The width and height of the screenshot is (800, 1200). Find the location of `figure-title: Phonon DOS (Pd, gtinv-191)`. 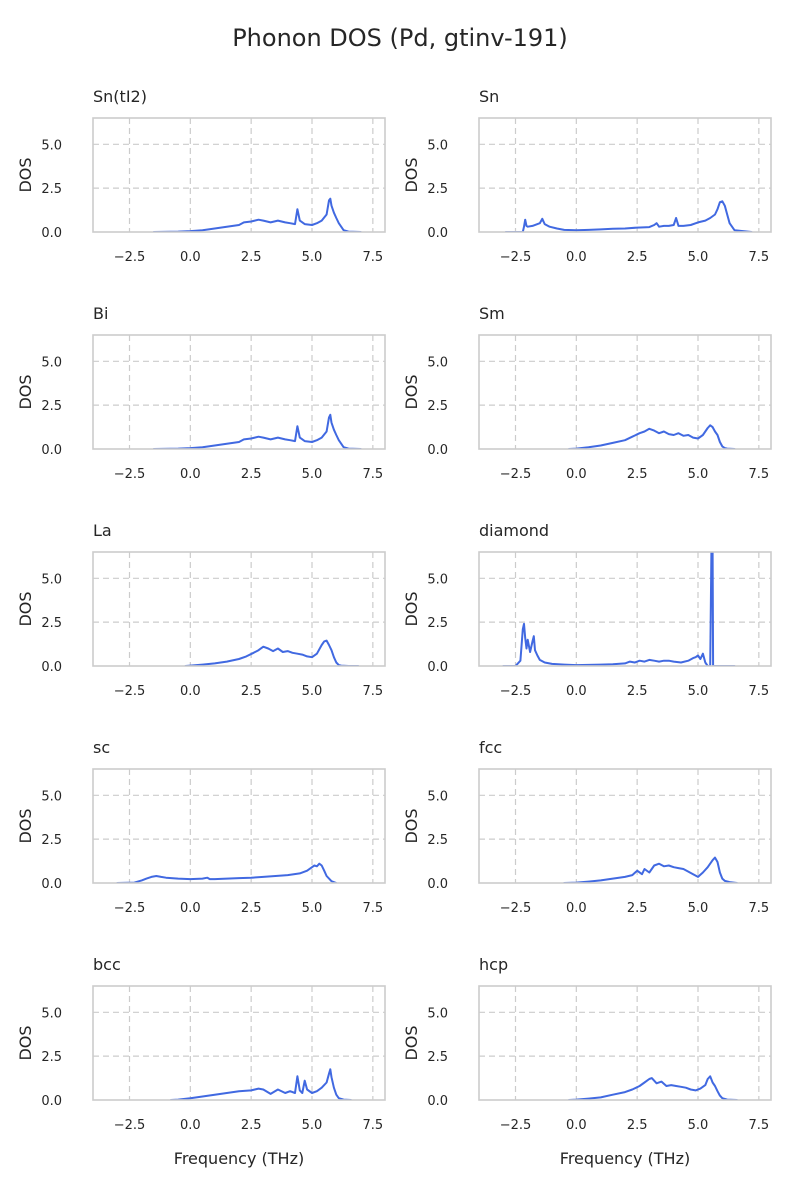

figure-title: Phonon DOS (Pd, gtinv-191) is located at coordinates (400, 38).